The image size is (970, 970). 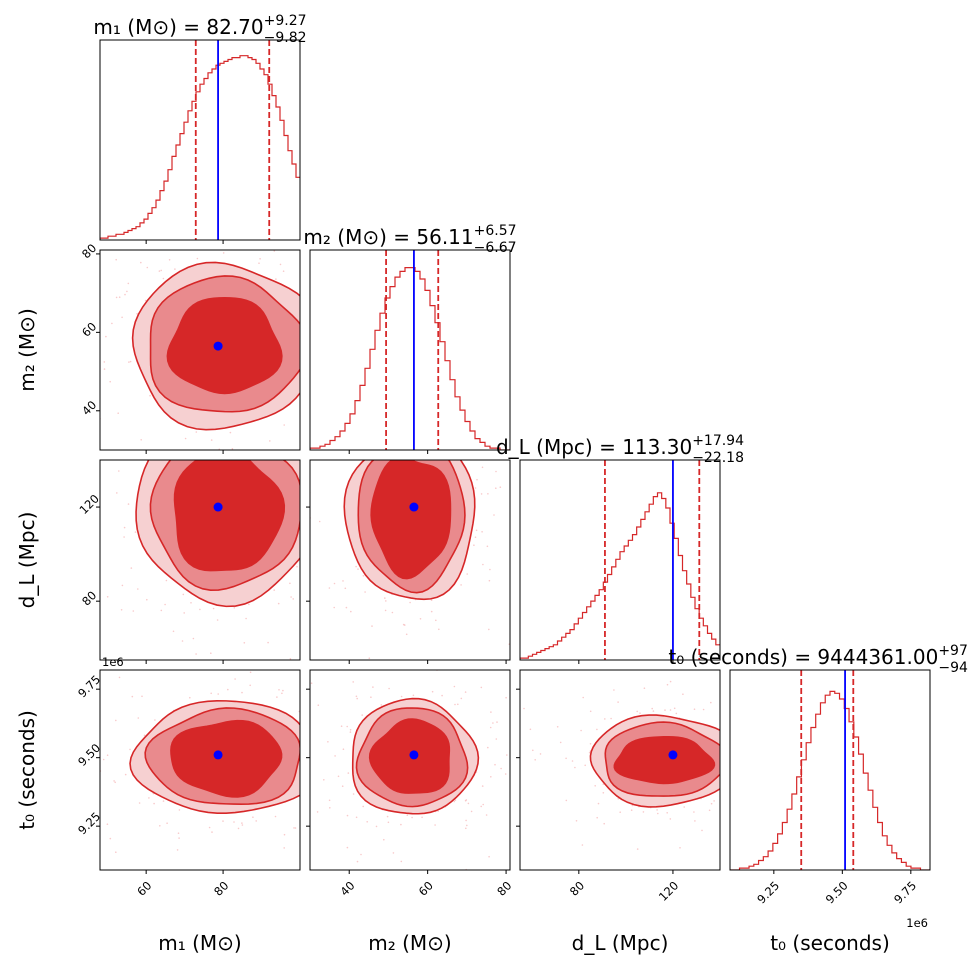 I want to click on title-err-minus: −6.67, so click(x=495, y=248).